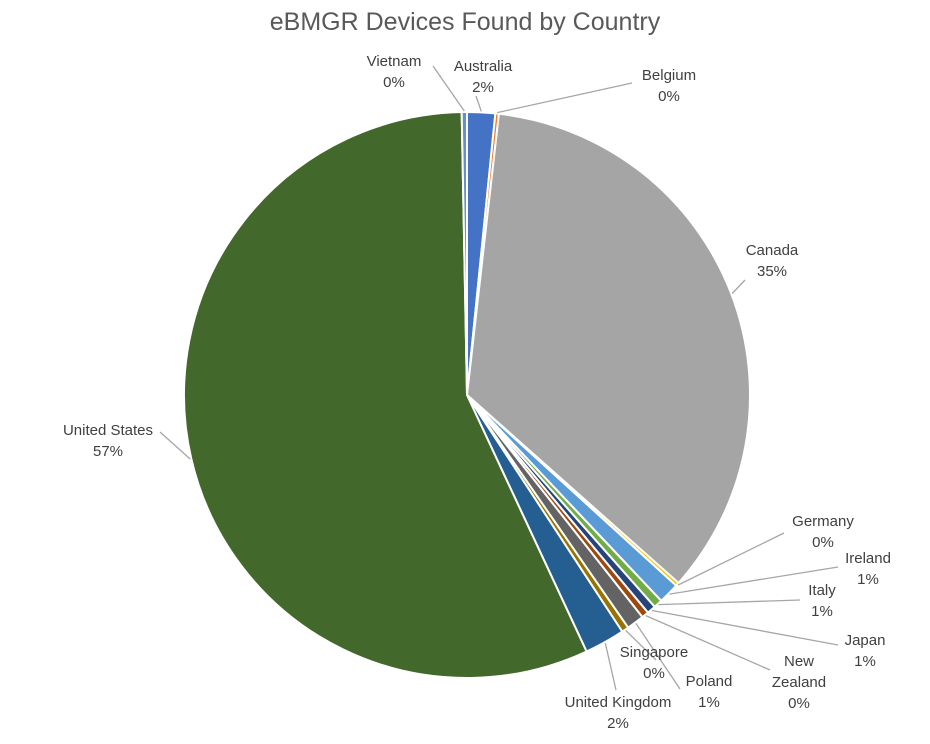 The width and height of the screenshot is (930, 744). Describe the element at coordinates (865, 640) in the screenshot. I see `slice-name-japan: Japan` at that location.